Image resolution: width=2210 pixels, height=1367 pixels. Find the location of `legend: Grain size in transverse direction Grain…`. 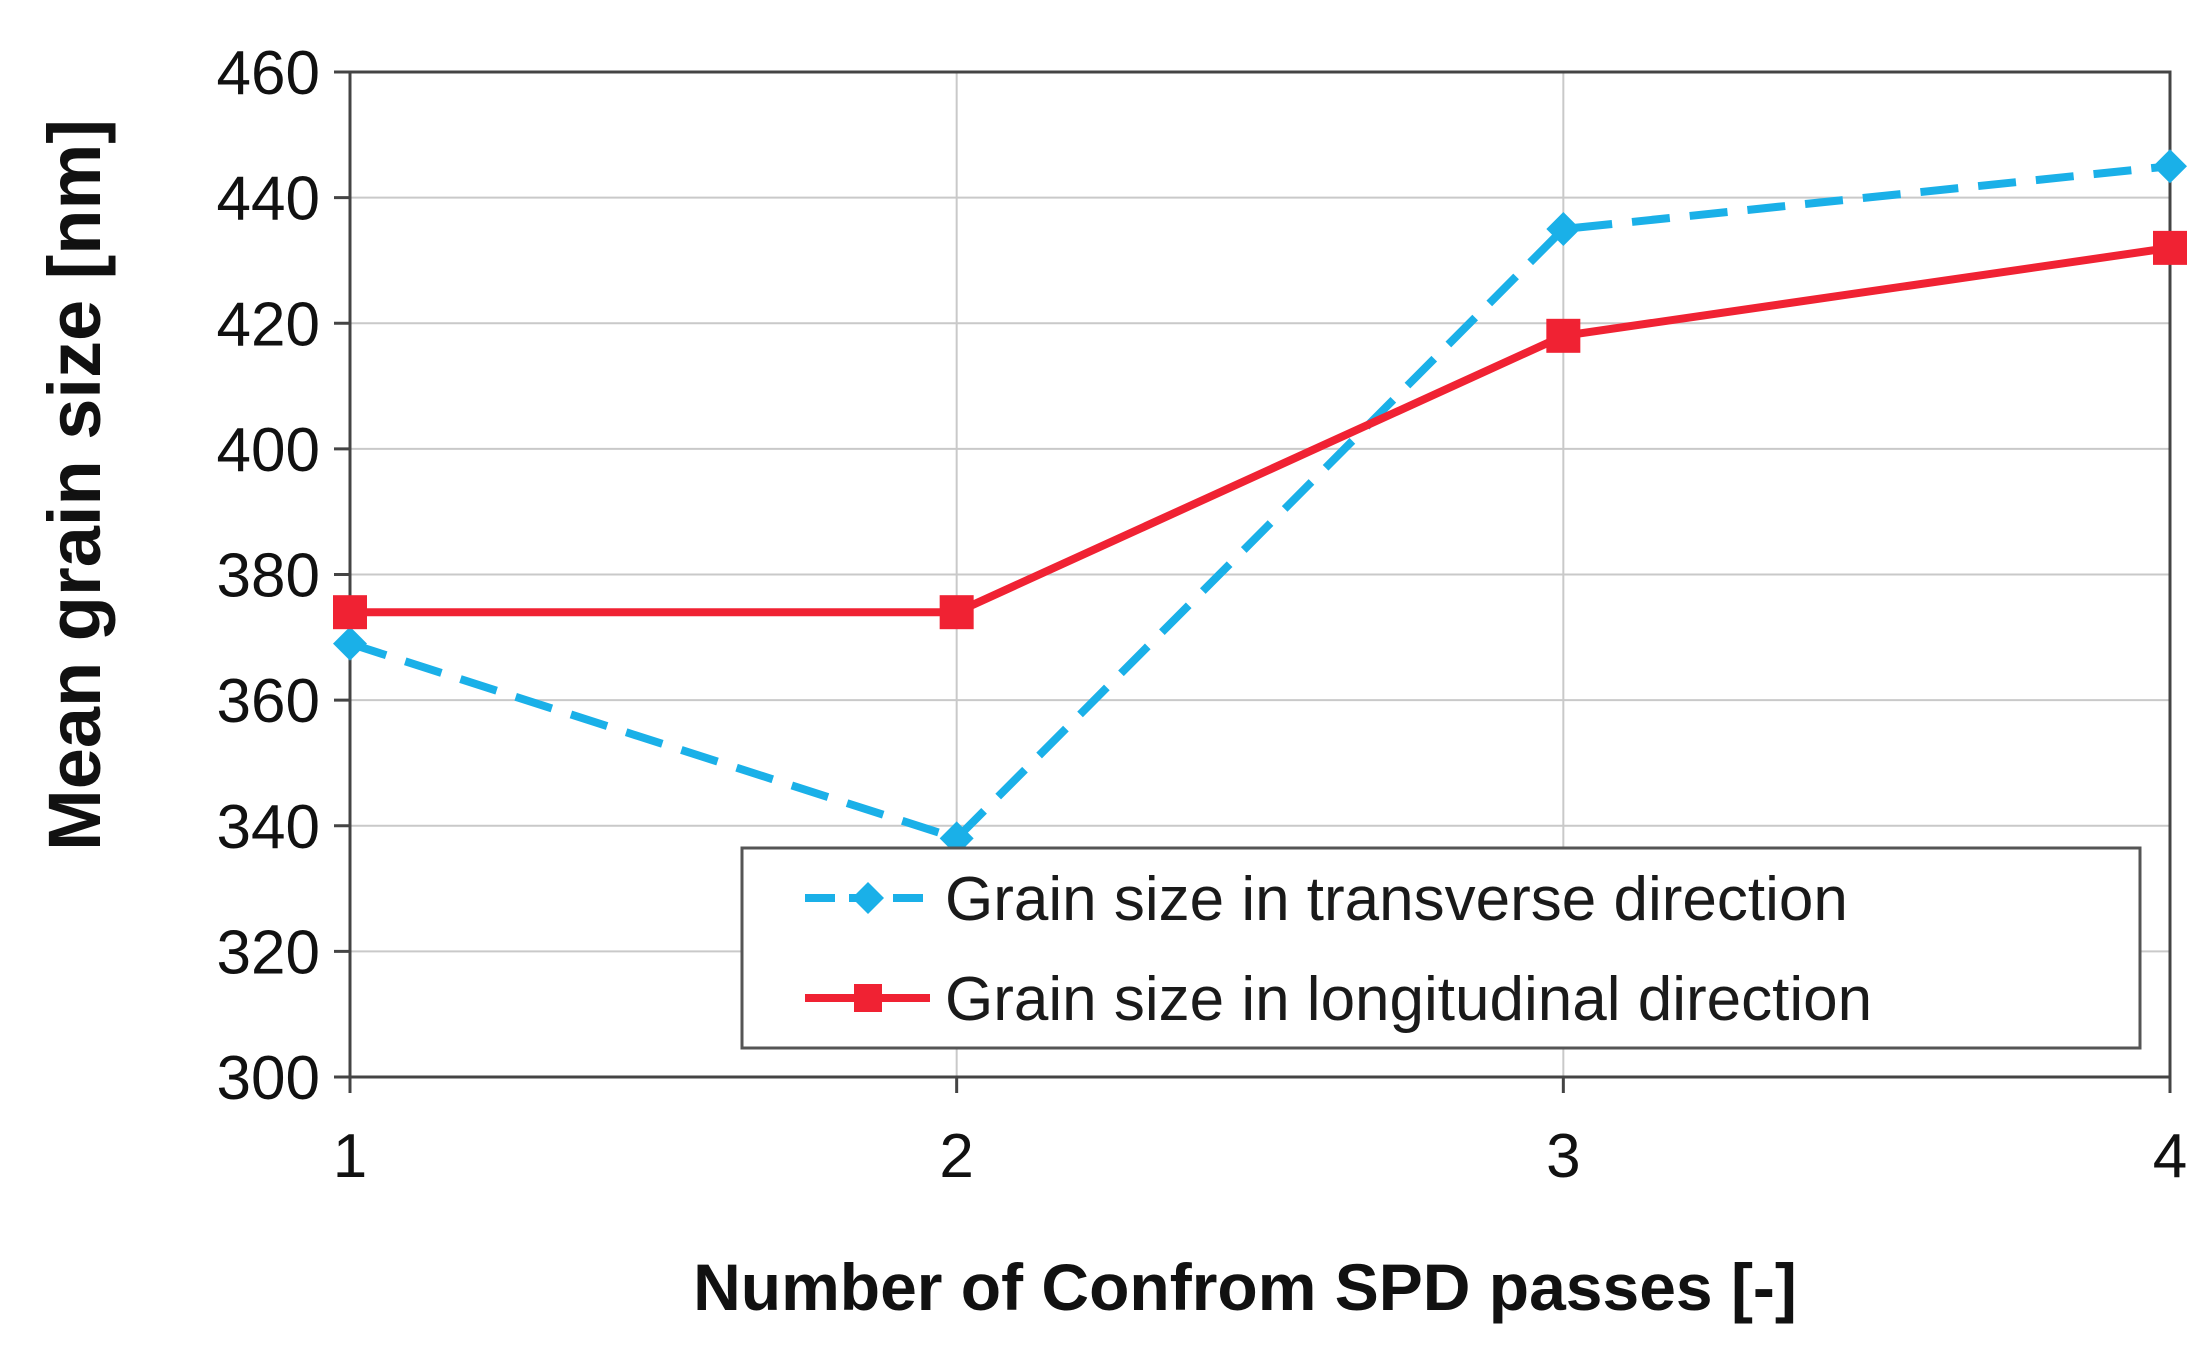

legend: Grain size in transverse direction Grain… is located at coordinates (1441, 948).